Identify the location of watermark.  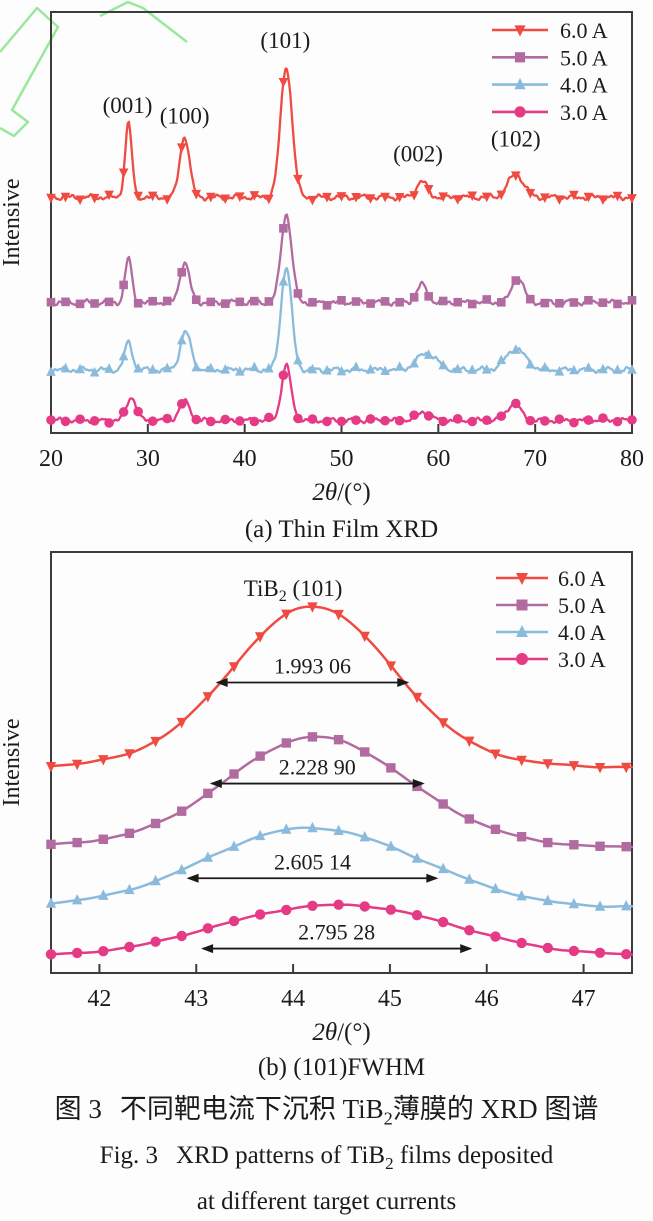
(94, 69).